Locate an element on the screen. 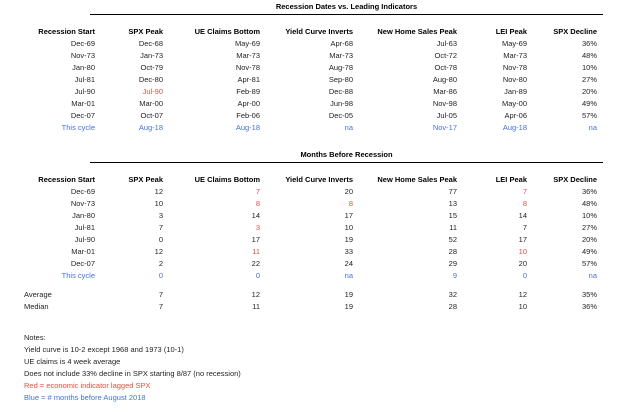  cell: Dec-07 is located at coordinates (82, 115).